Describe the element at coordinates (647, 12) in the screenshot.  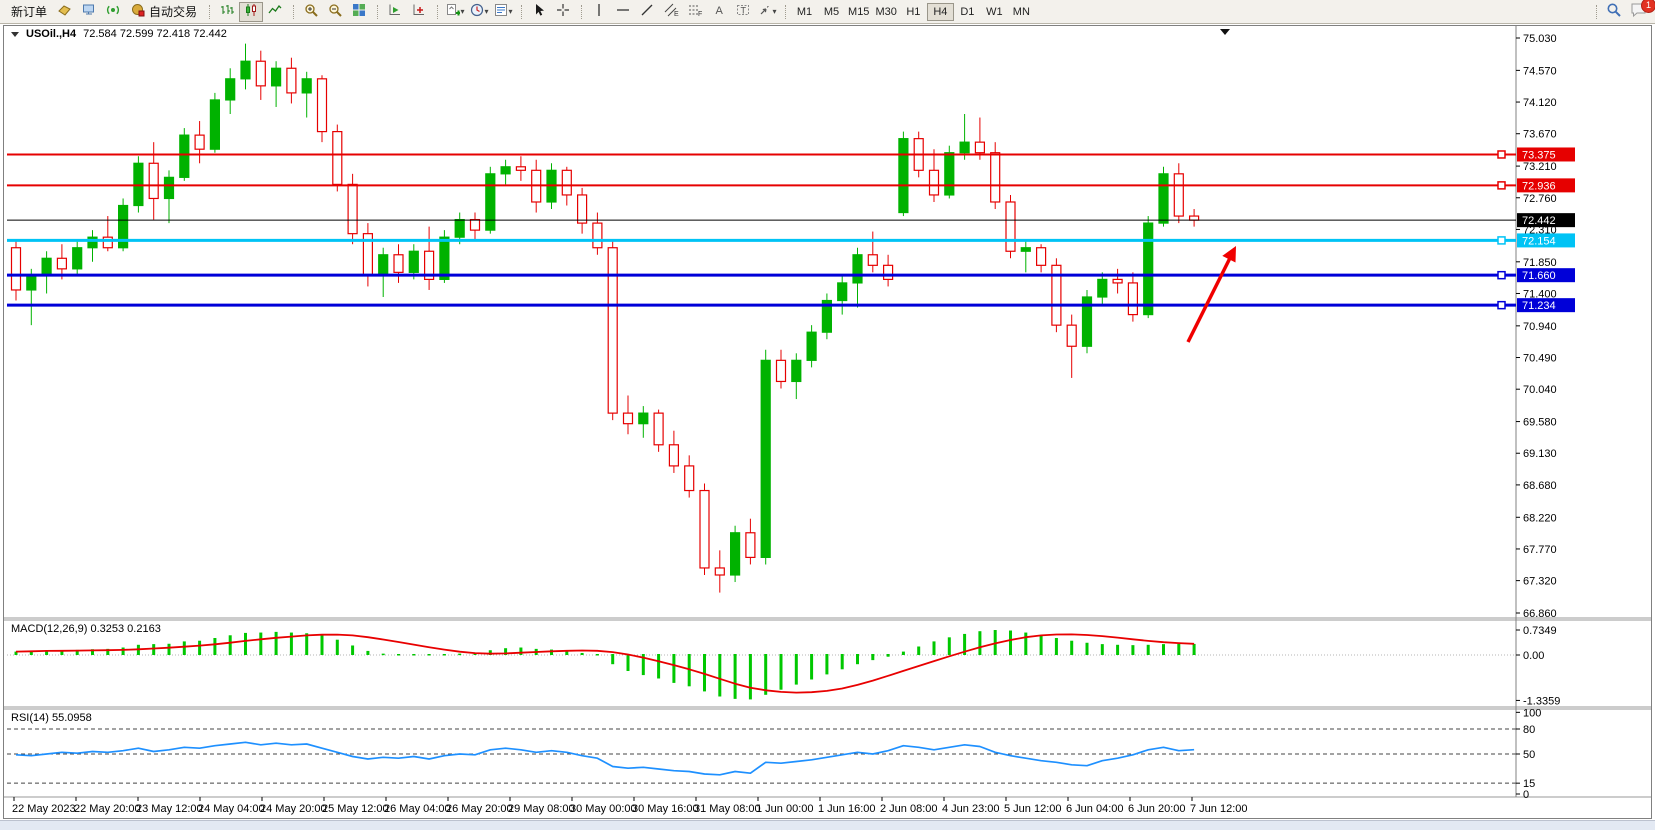
I see `trendline-button` at that location.